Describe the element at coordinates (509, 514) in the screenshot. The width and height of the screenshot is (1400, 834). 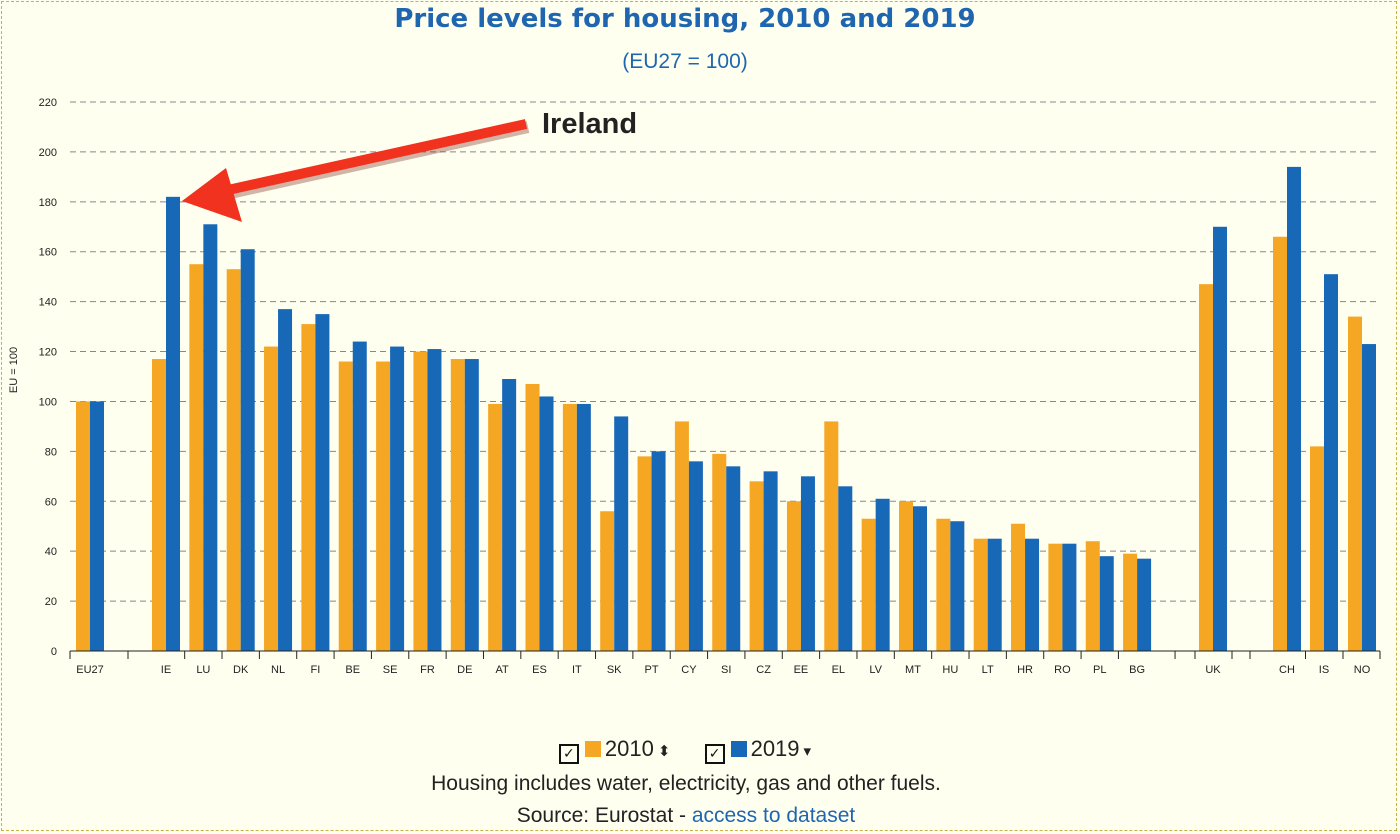
I see `bar-2019-AT` at that location.